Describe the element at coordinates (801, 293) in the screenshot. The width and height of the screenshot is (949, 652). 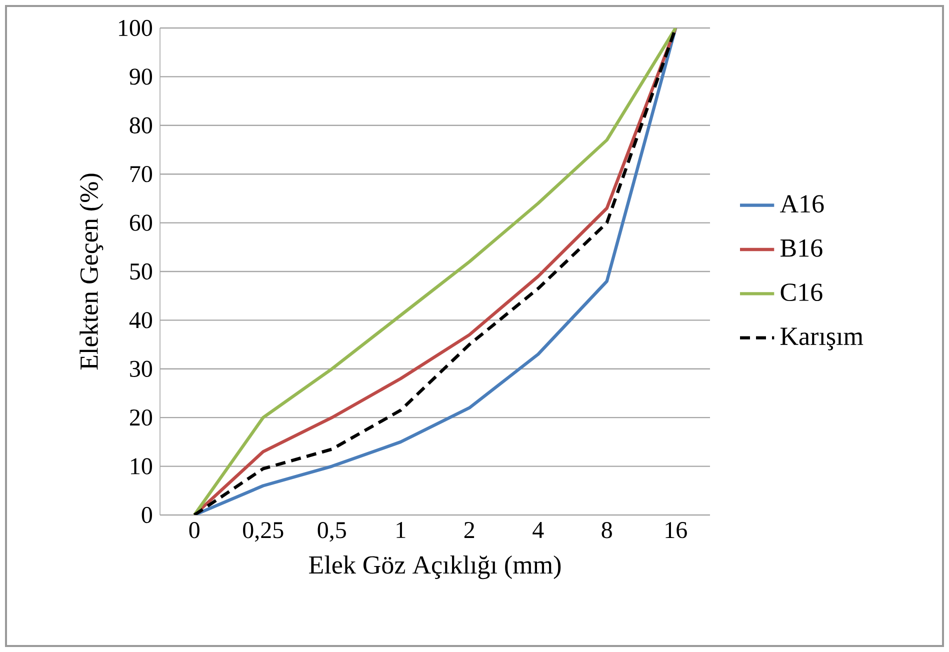
I see `legend-label: C16` at that location.